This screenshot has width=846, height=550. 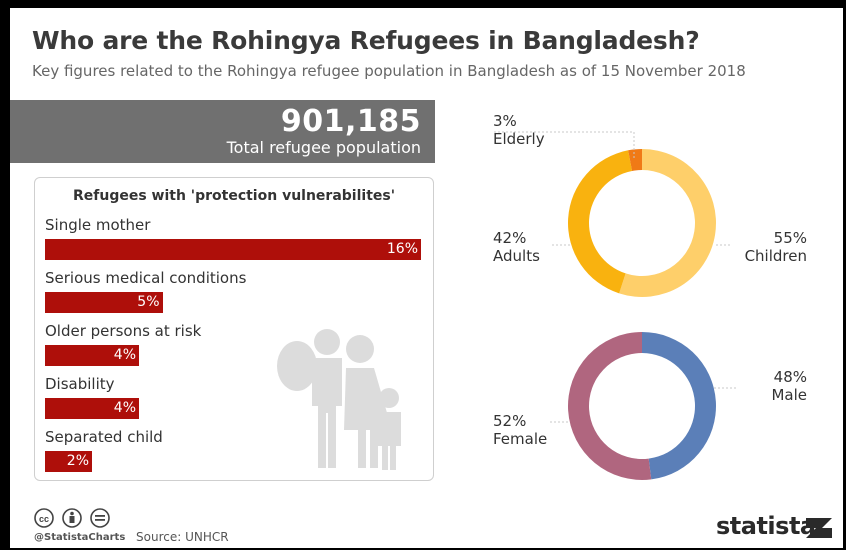 What do you see at coordinates (98, 225) in the screenshot?
I see `bar-label: Single mother` at bounding box center [98, 225].